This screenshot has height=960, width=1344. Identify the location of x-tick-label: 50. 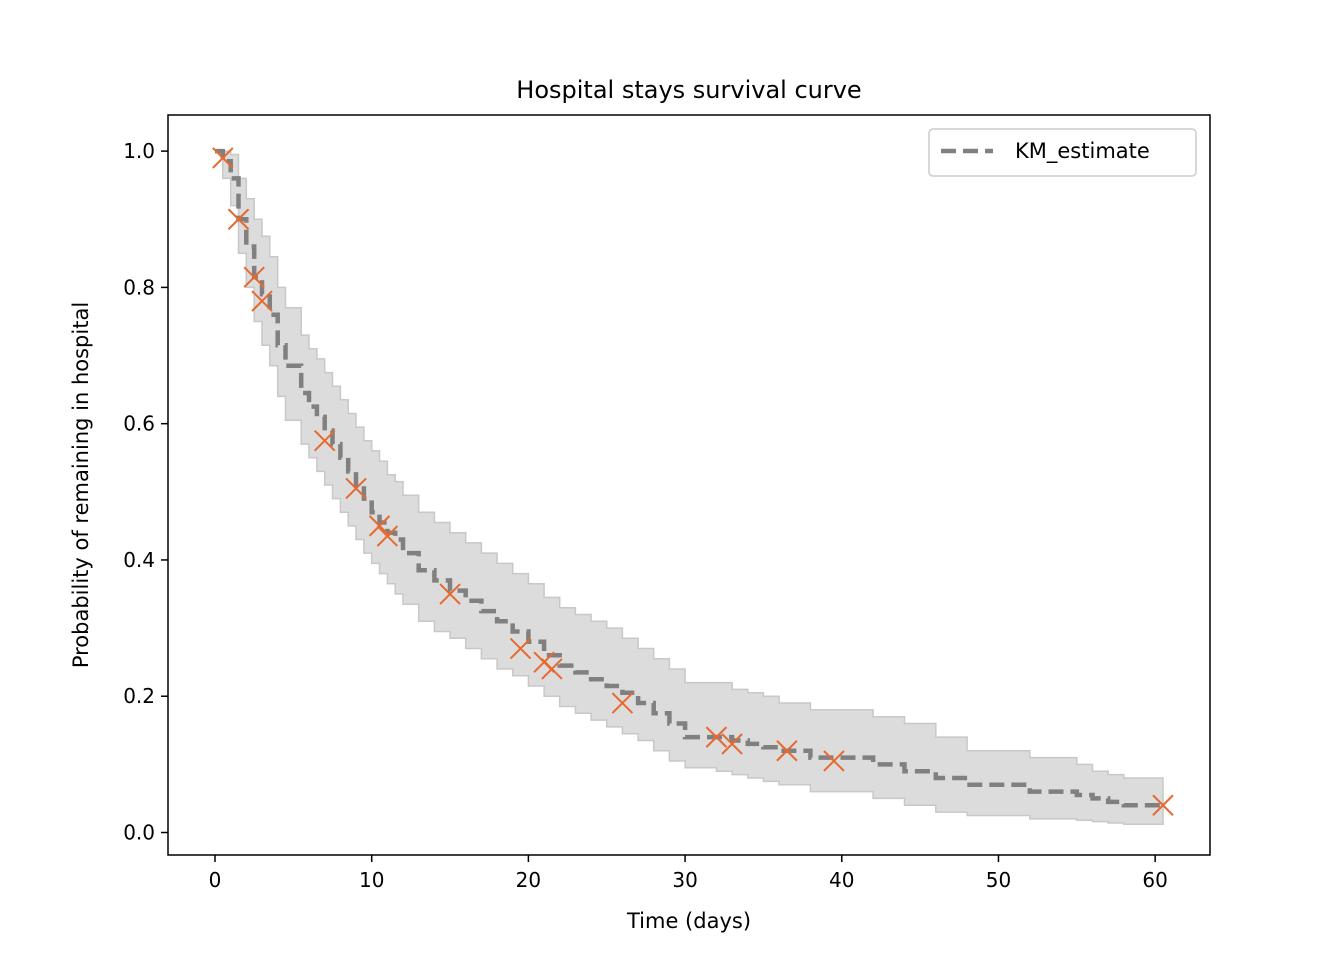
(998, 880).